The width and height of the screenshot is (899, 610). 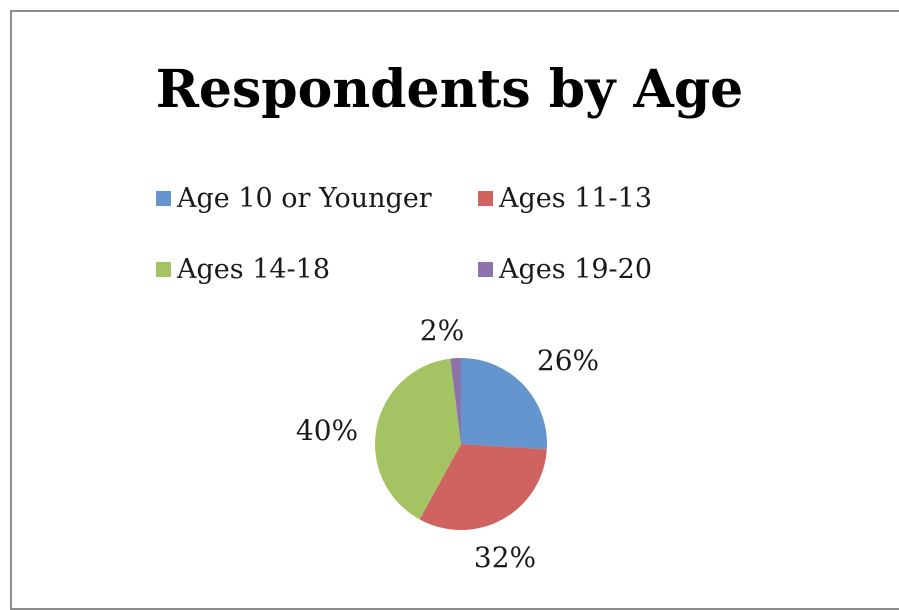 I want to click on legend-item-ages-11-13: Ages 11-13, so click(x=565, y=198).